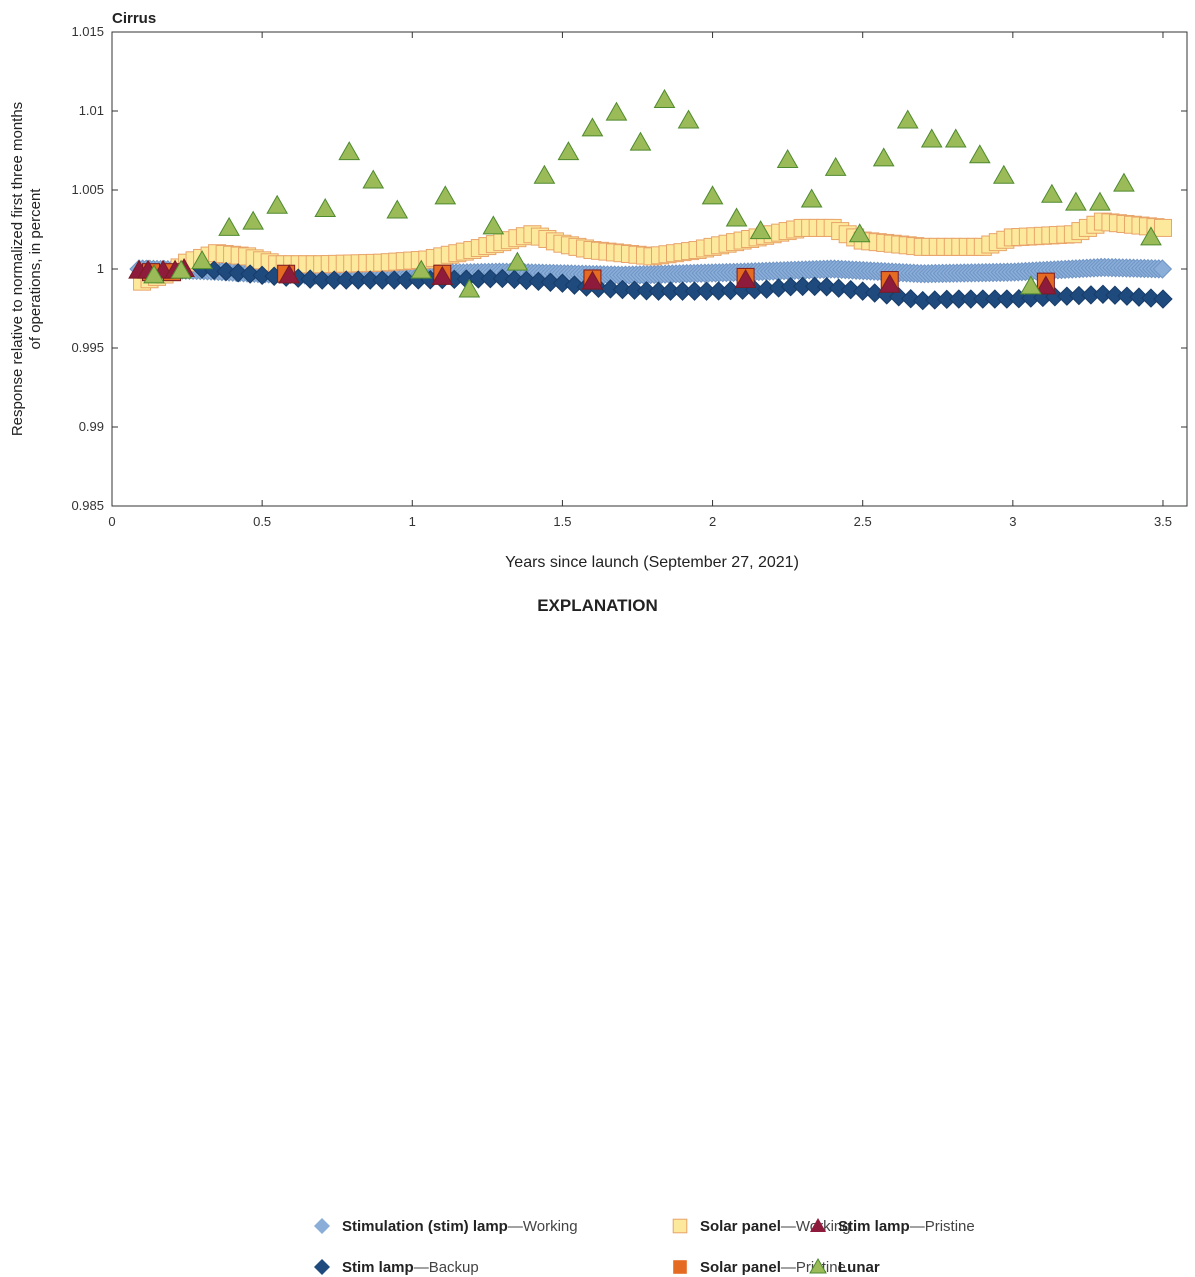  I want to click on x-tick-label: 2.5, so click(863, 521).